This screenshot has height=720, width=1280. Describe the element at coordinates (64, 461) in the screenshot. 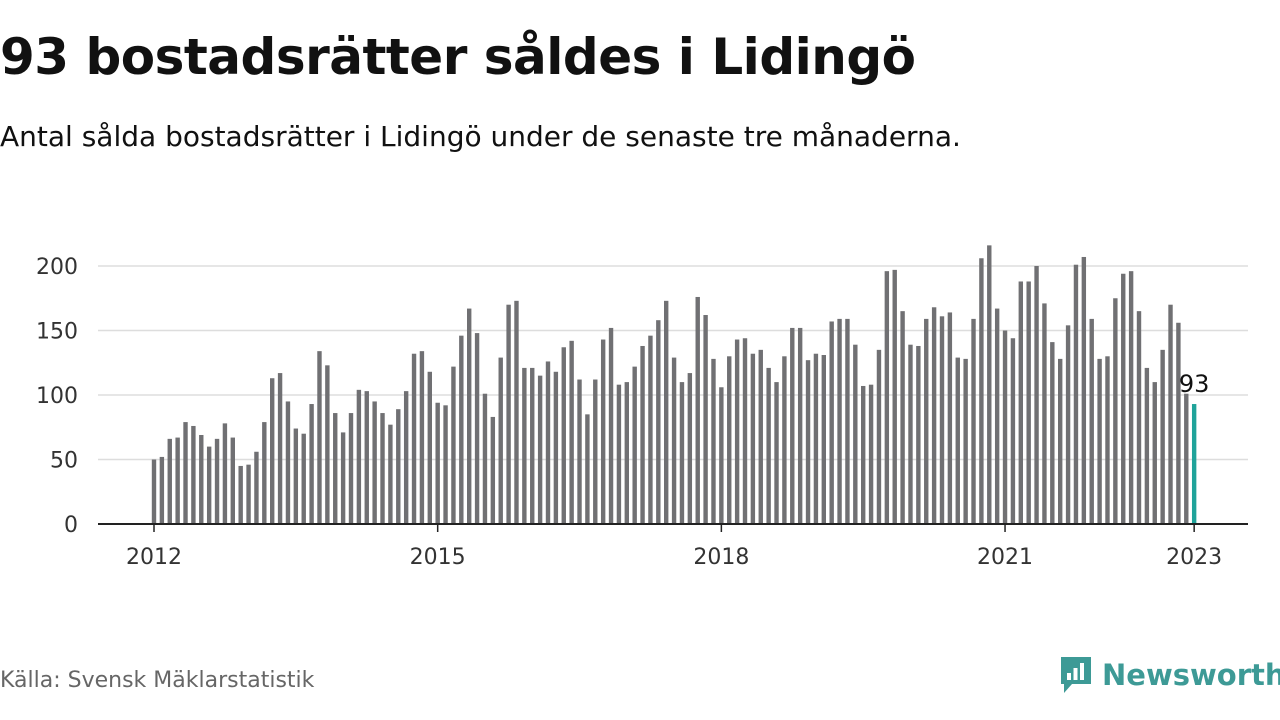

I see `y-tick-label: 50` at that location.